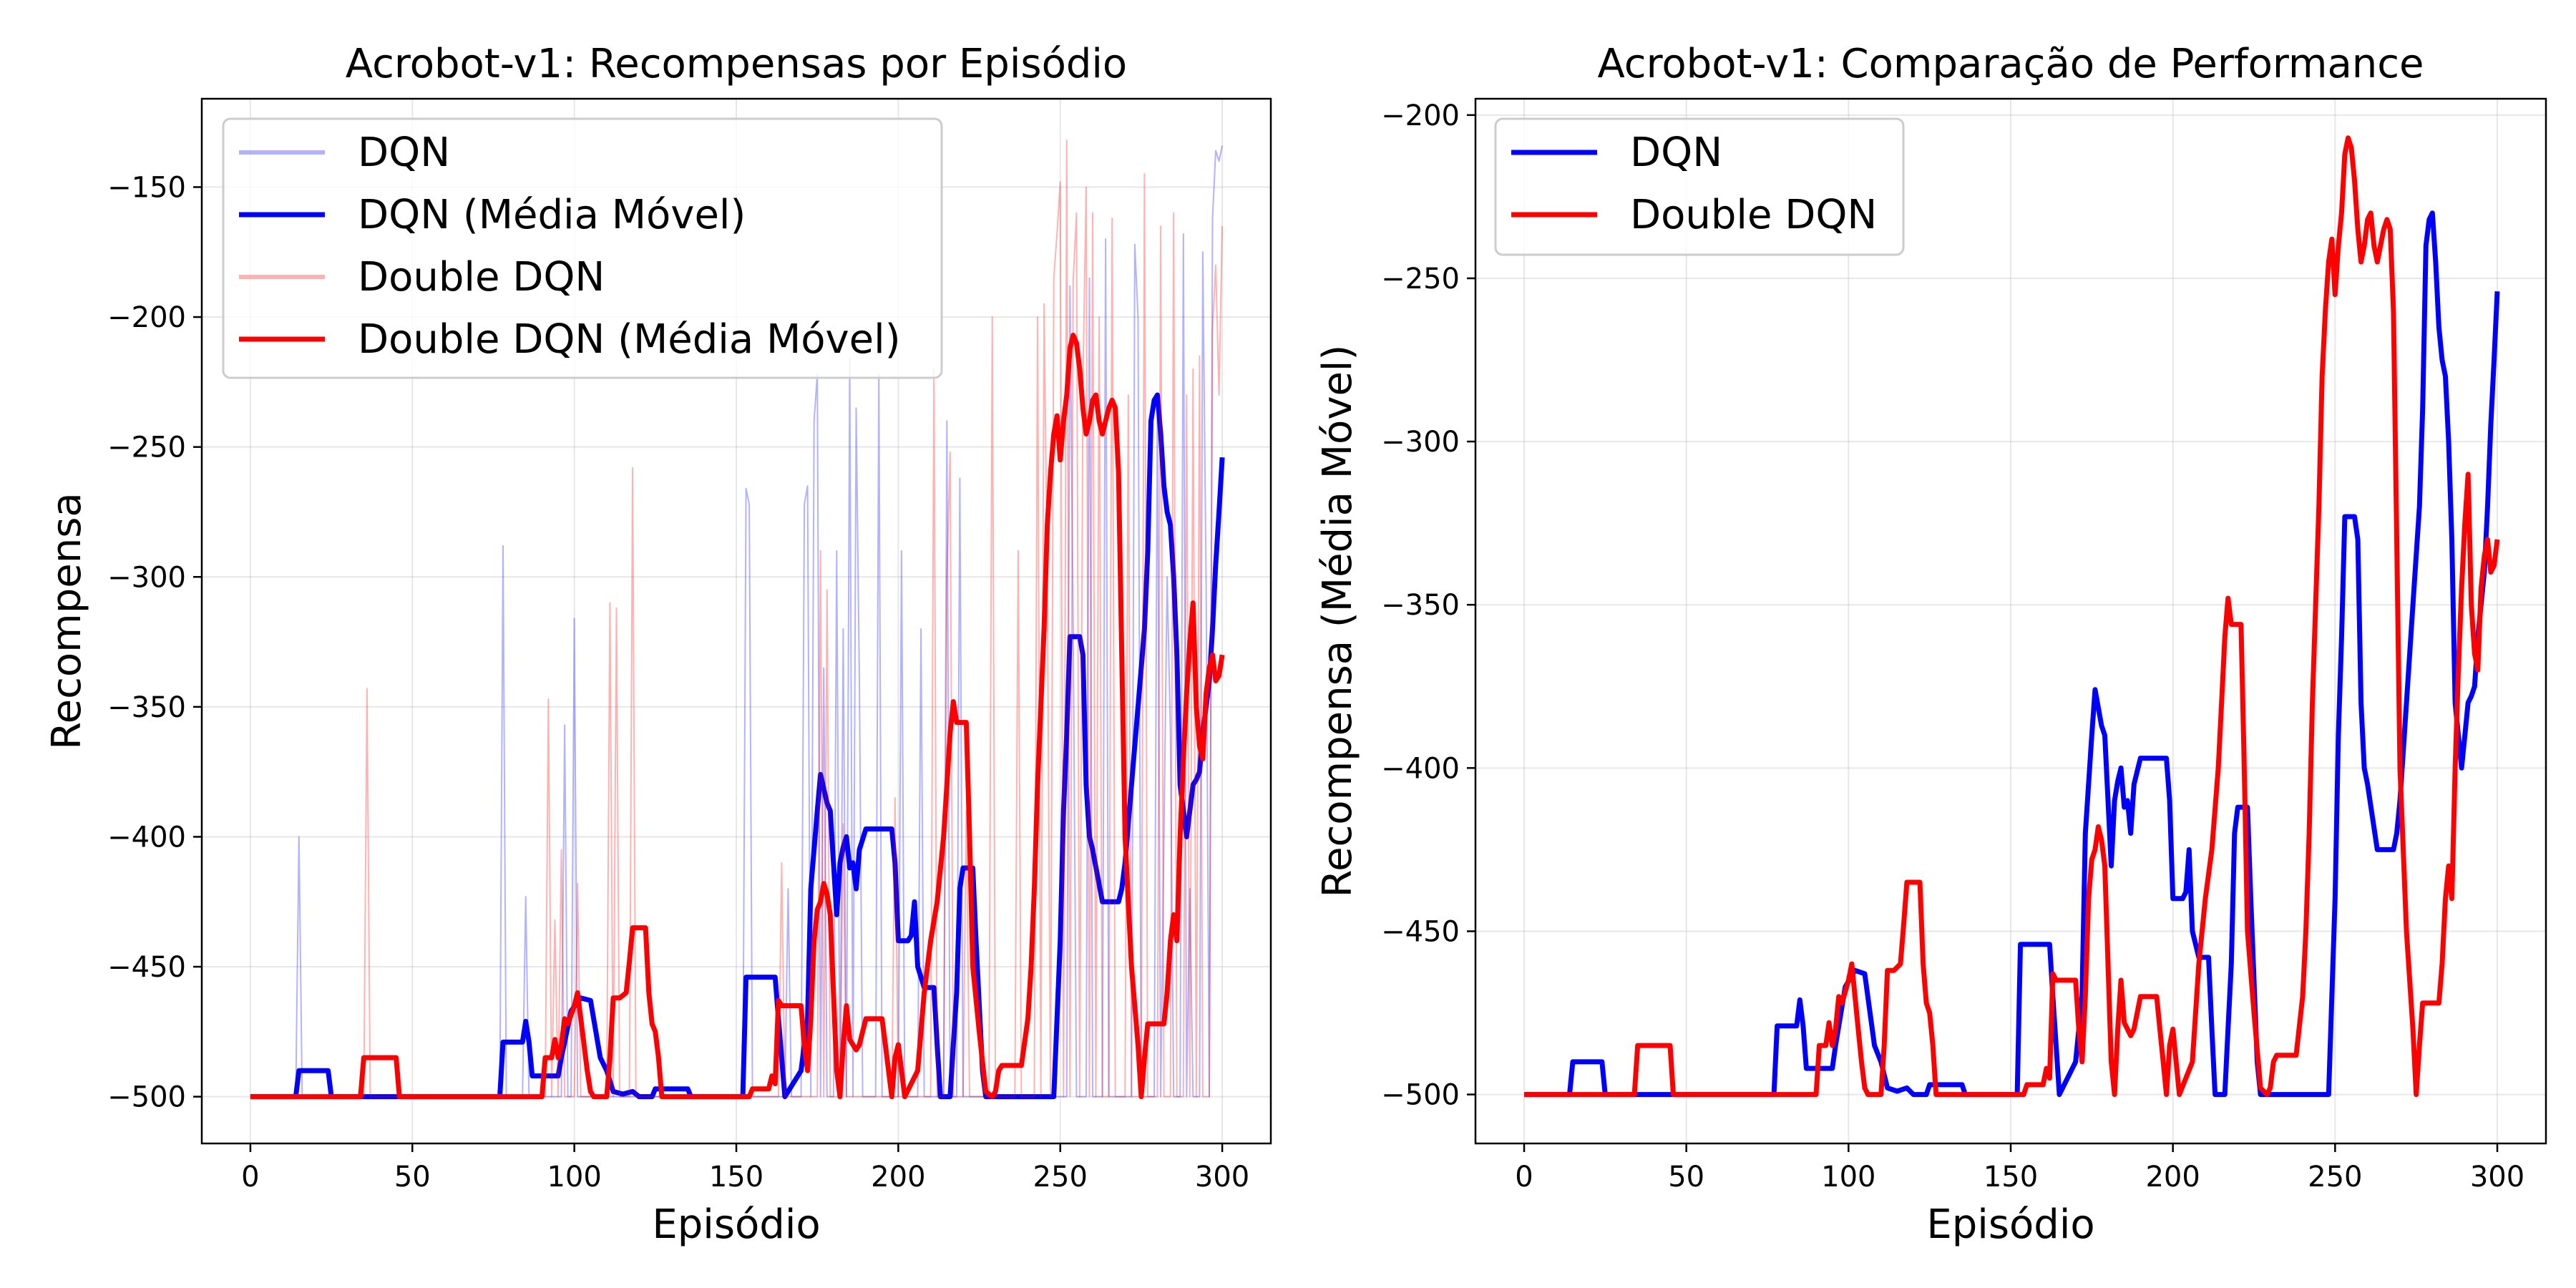  I want to click on right-legend: DQN Double DQN, so click(1699, 186).